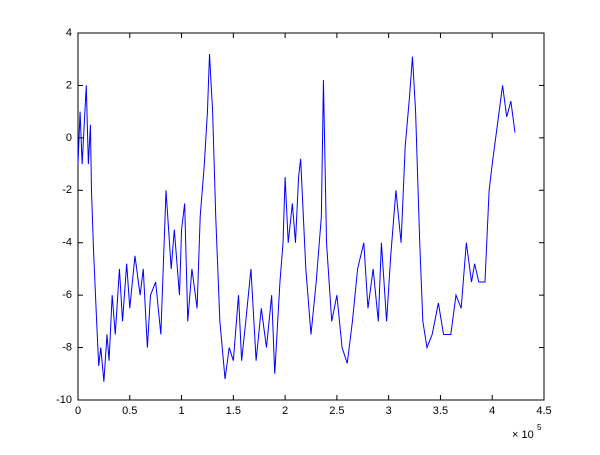  What do you see at coordinates (69, 33) in the screenshot?
I see `y-tick-label: 4` at bounding box center [69, 33].